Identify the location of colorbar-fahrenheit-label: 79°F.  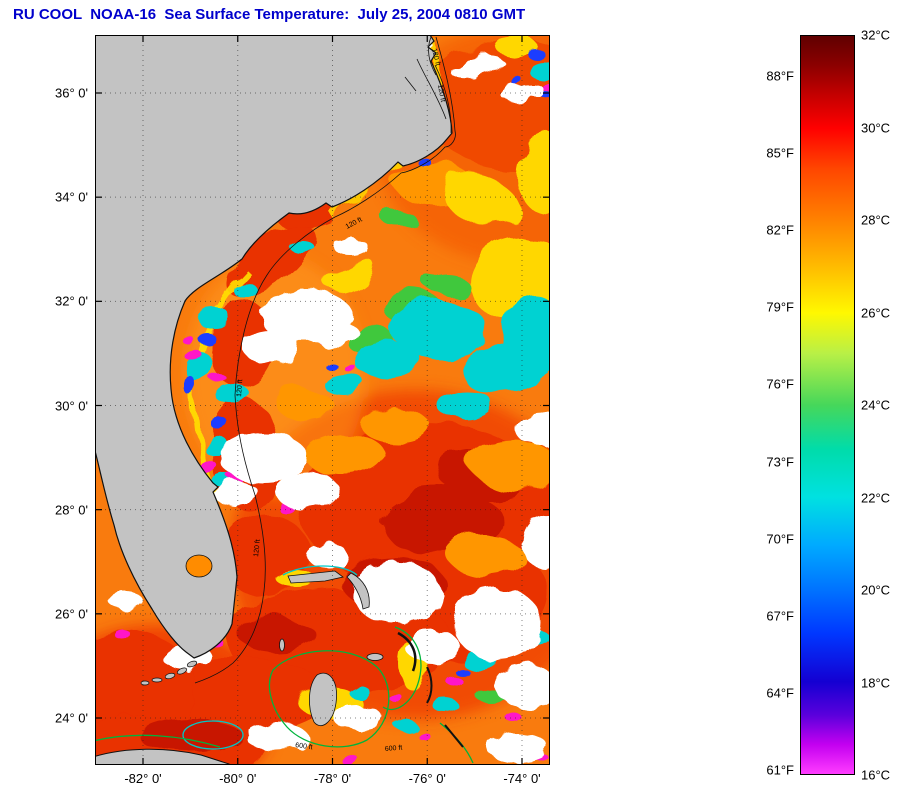
(780, 307).